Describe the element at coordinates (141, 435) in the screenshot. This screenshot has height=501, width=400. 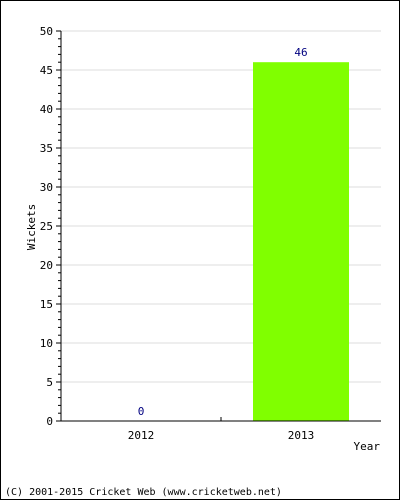
I see `x-tick-label: 2012` at that location.